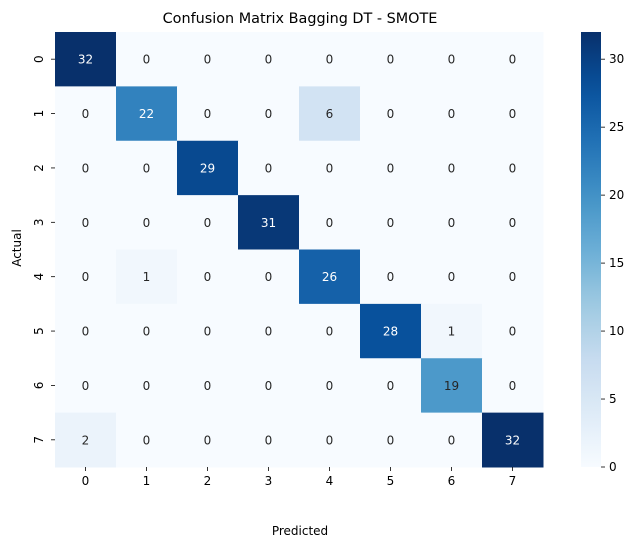 The width and height of the screenshot is (640, 547). Describe the element at coordinates (17, 248) in the screenshot. I see `y-axis-label: Actual` at that location.